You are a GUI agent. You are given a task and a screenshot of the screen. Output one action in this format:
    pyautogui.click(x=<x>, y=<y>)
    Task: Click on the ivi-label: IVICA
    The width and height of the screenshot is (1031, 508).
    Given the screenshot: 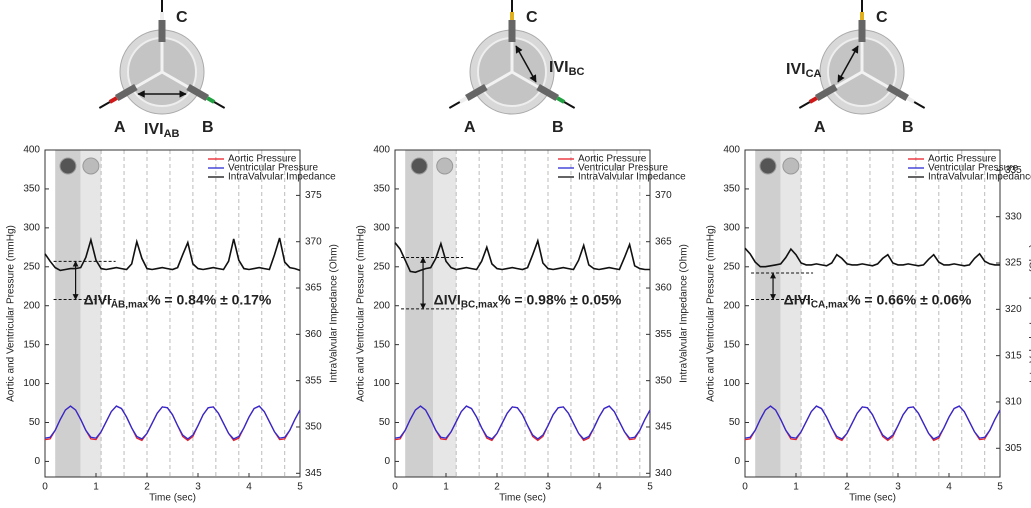 What is the action you would take?
    pyautogui.click(x=804, y=70)
    